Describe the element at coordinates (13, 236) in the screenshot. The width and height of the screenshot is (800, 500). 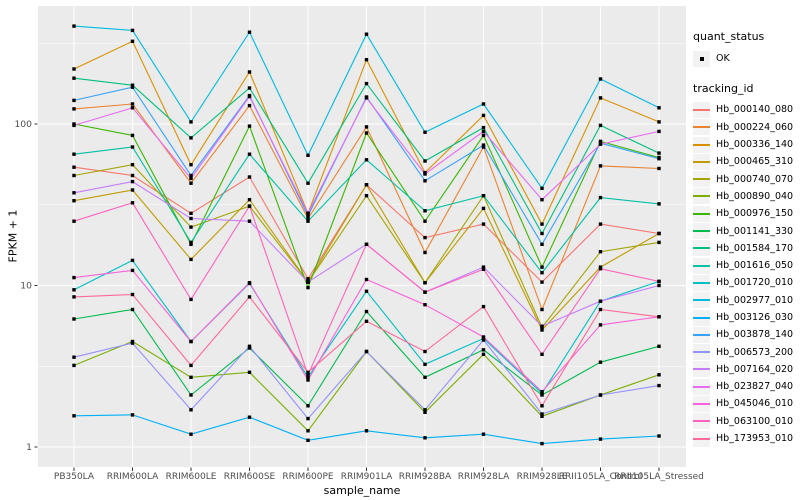
I see `y-axis-title: FPKM + 1` at that location.